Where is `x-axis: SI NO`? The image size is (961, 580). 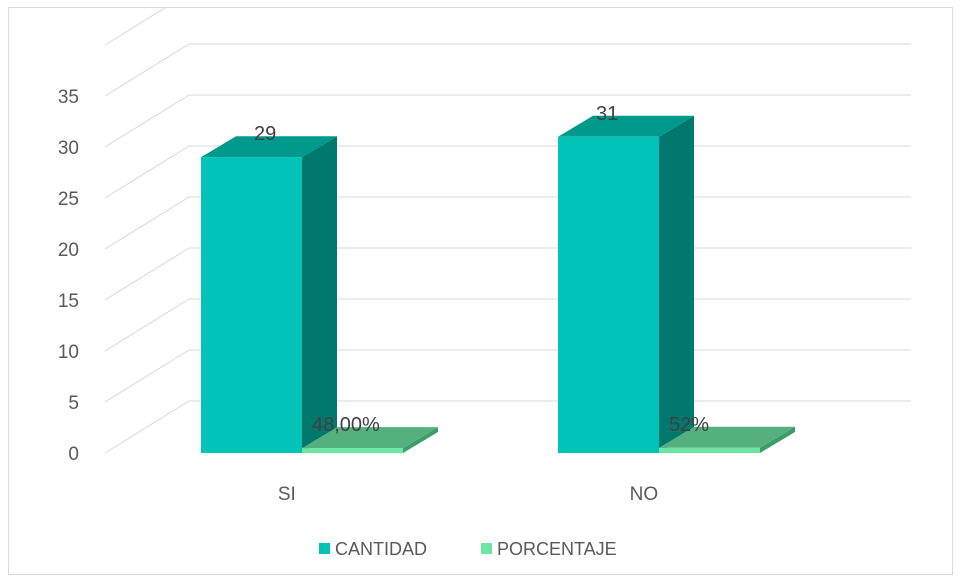
x-axis: SI NO is located at coordinates (468, 494).